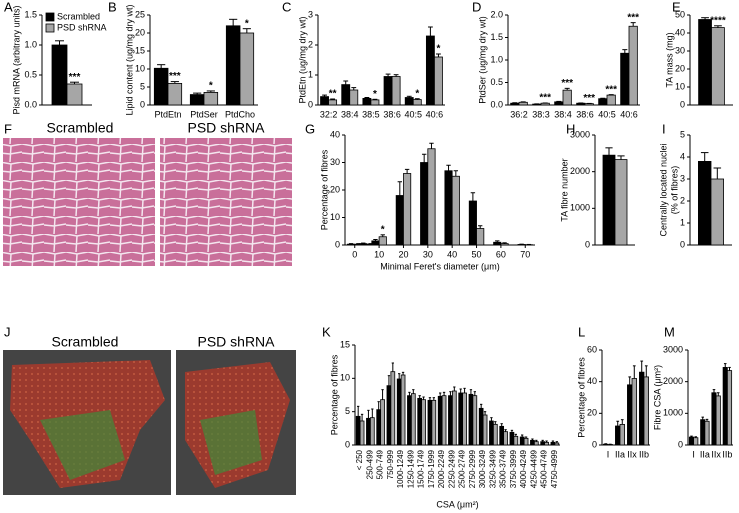 This screenshot has width=739, height=513. What do you see at coordinates (533, 468) in the screenshot?
I see `x-tick-label: 4250-4499` at bounding box center [533, 468].